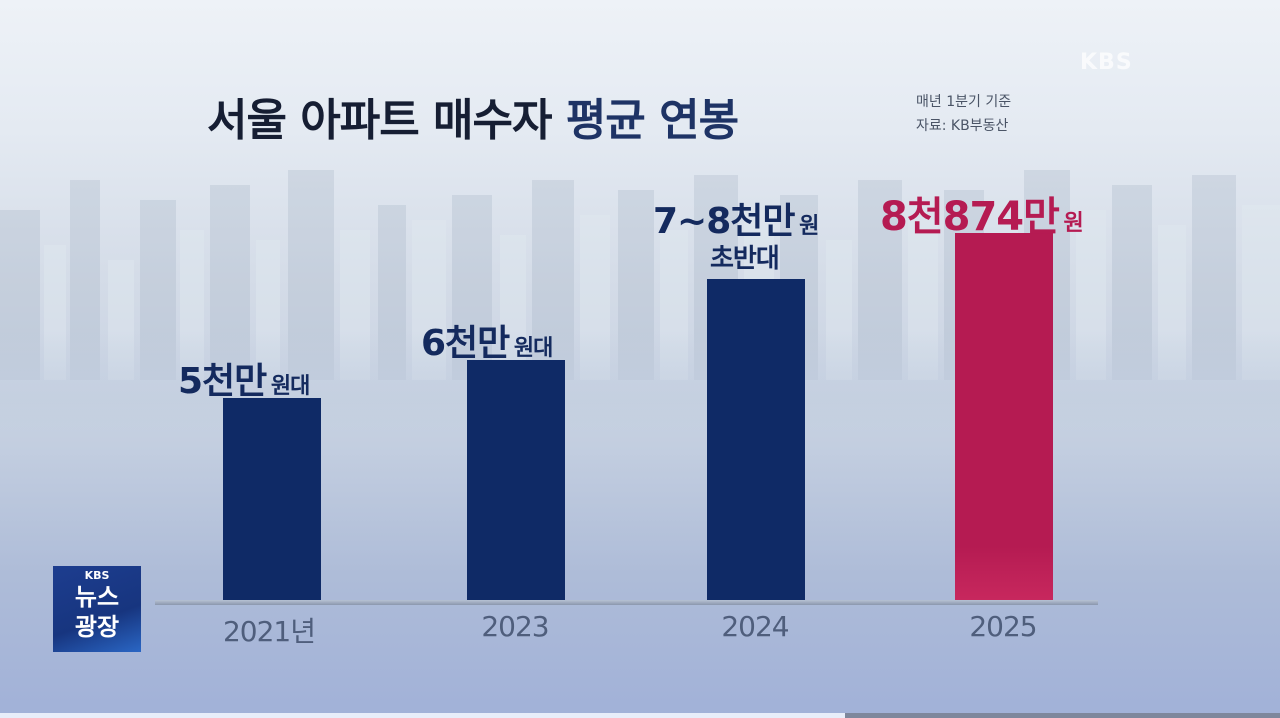  What do you see at coordinates (97, 627) in the screenshot?
I see `logo-line2: 광장` at bounding box center [97, 627].